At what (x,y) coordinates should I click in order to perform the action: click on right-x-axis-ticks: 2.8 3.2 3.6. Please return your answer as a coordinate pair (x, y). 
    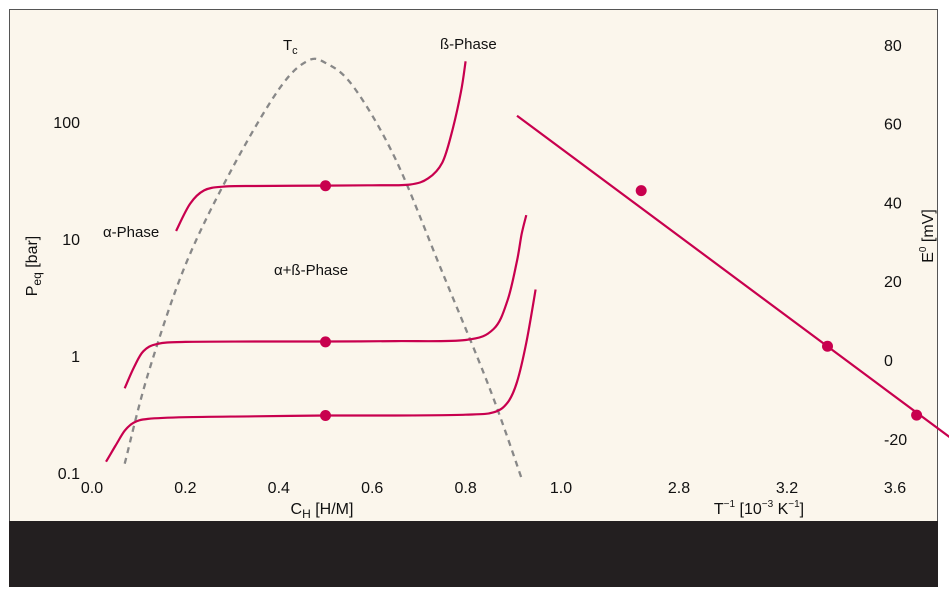
    Looking at the image, I should click on (787, 488).